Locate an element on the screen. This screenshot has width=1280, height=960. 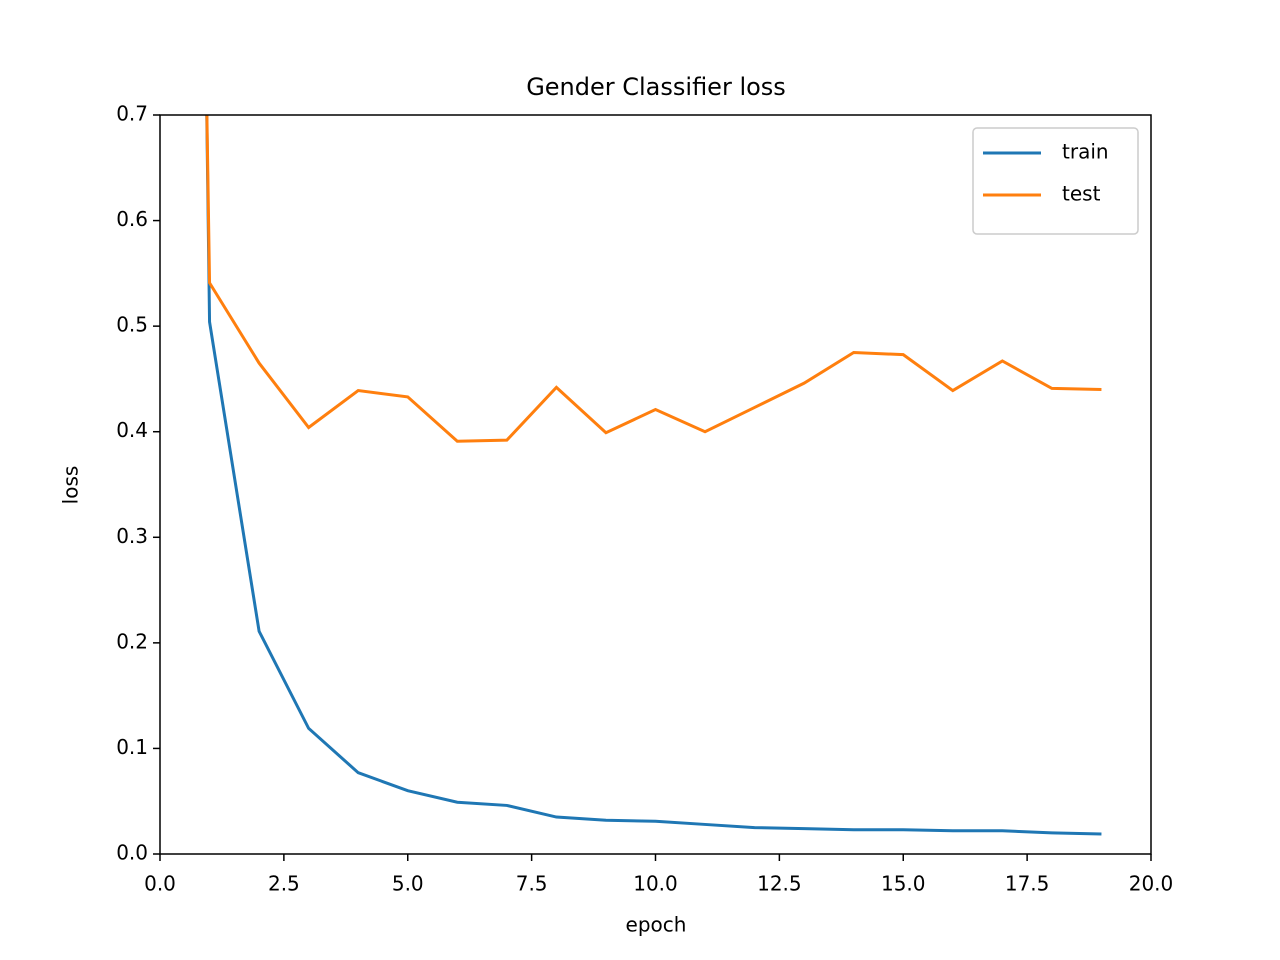
chart-title: Gender Classifier loss is located at coordinates (656, 87).